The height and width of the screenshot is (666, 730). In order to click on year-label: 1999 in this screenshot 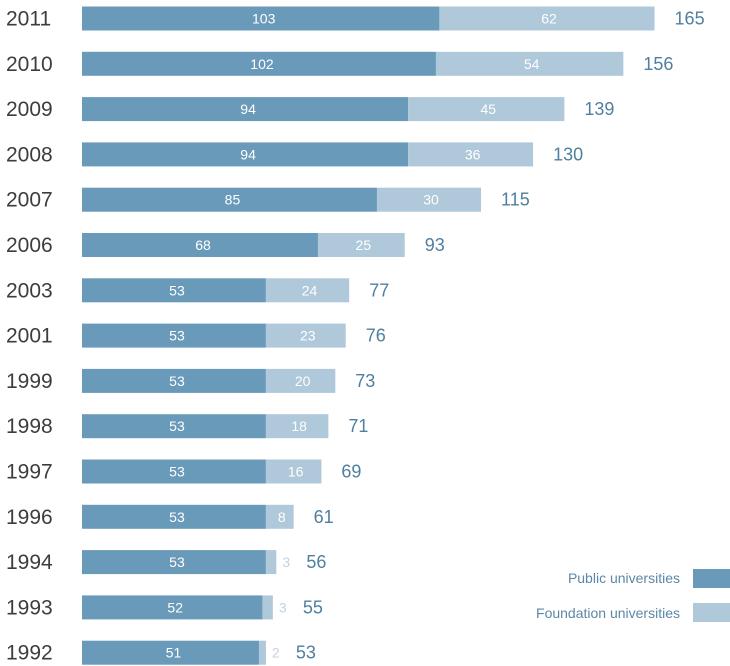, I will do `click(29, 381)`.